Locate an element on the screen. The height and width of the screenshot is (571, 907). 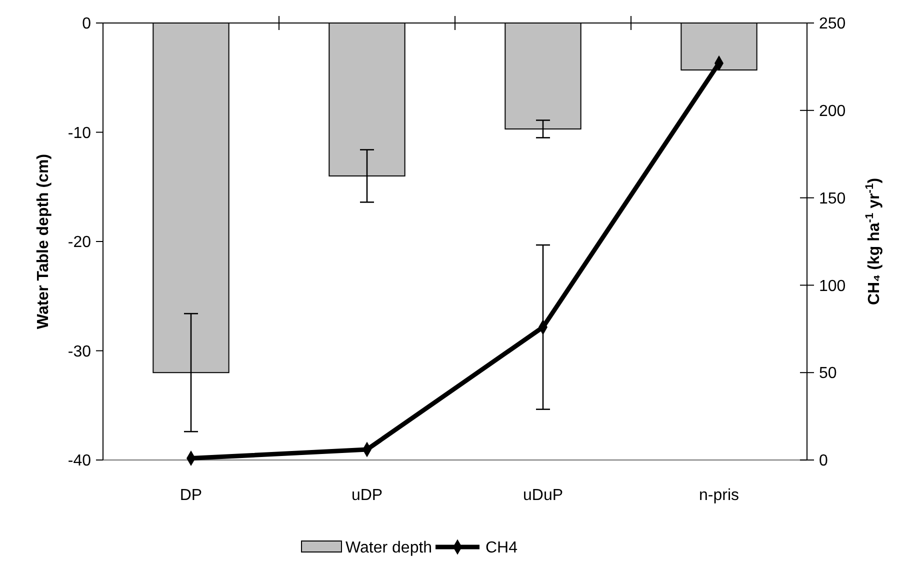
y-tick-label: -20 is located at coordinates (80, 243).